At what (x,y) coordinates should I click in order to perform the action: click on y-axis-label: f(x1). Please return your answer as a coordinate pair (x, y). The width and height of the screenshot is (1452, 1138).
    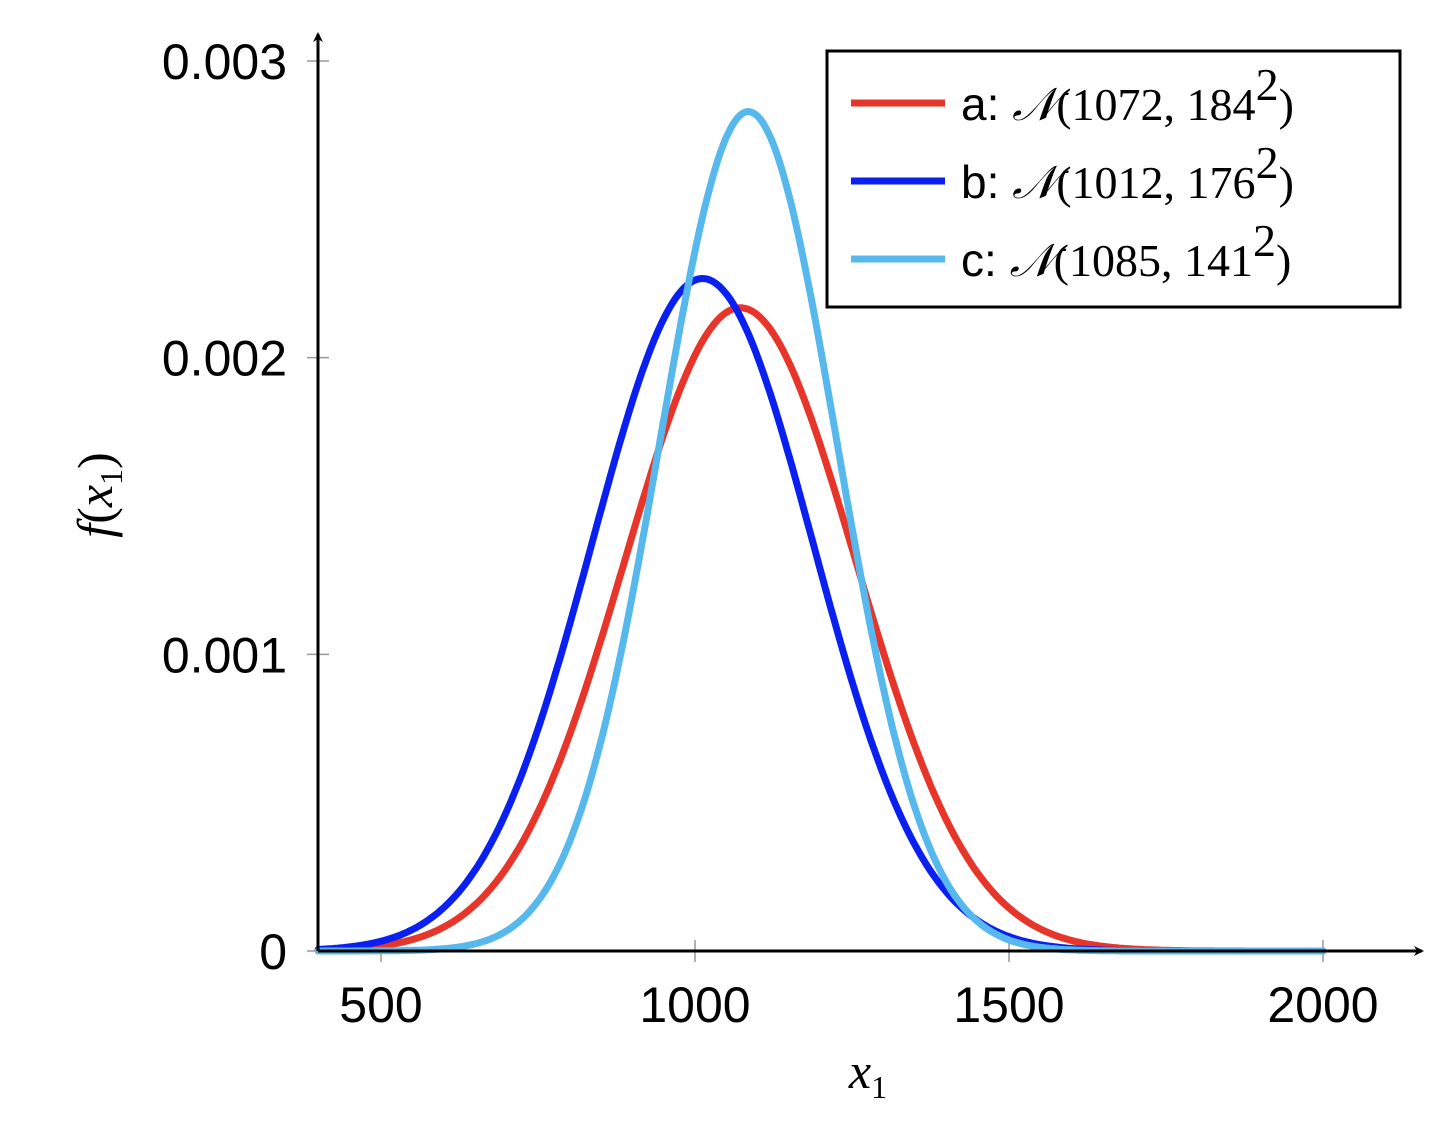
    Looking at the image, I should click on (98, 494).